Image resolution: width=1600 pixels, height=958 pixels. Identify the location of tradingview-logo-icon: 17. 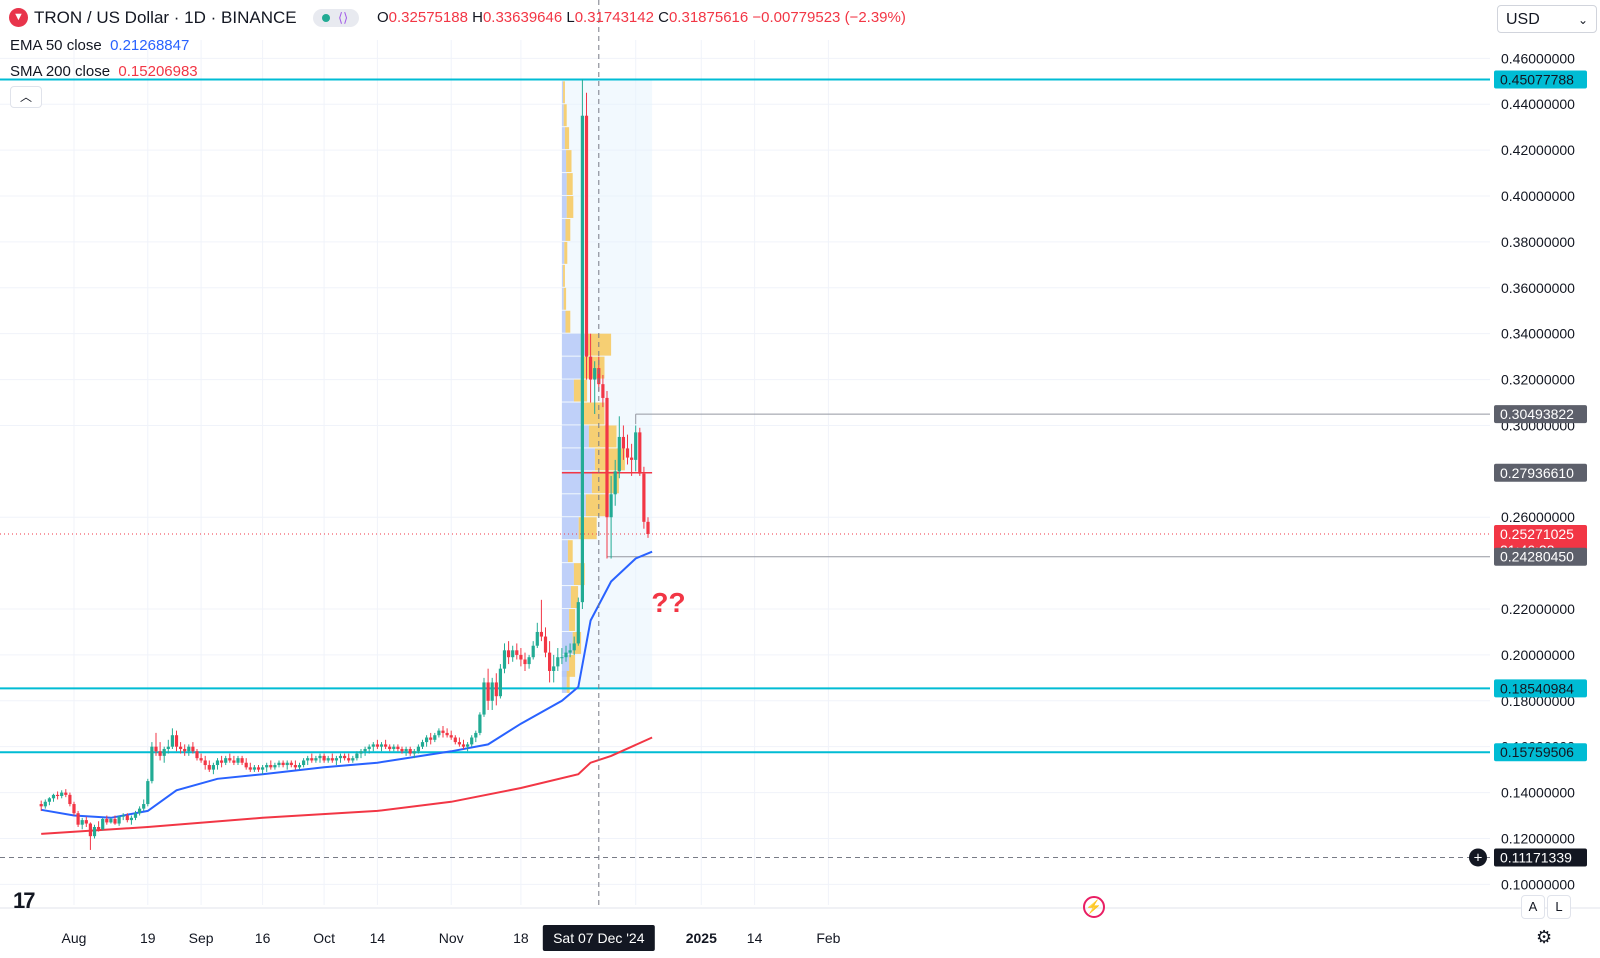
(24, 900).